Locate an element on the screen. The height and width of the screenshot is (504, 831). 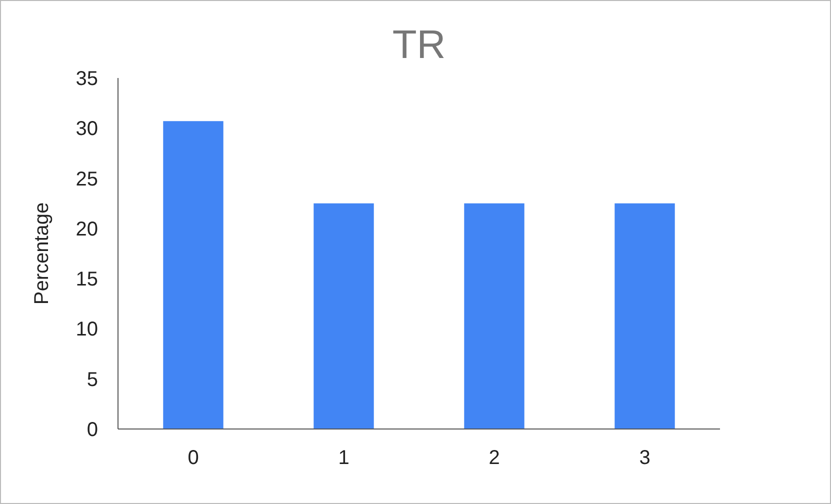
y-tick-label: 0 is located at coordinates (92, 430).